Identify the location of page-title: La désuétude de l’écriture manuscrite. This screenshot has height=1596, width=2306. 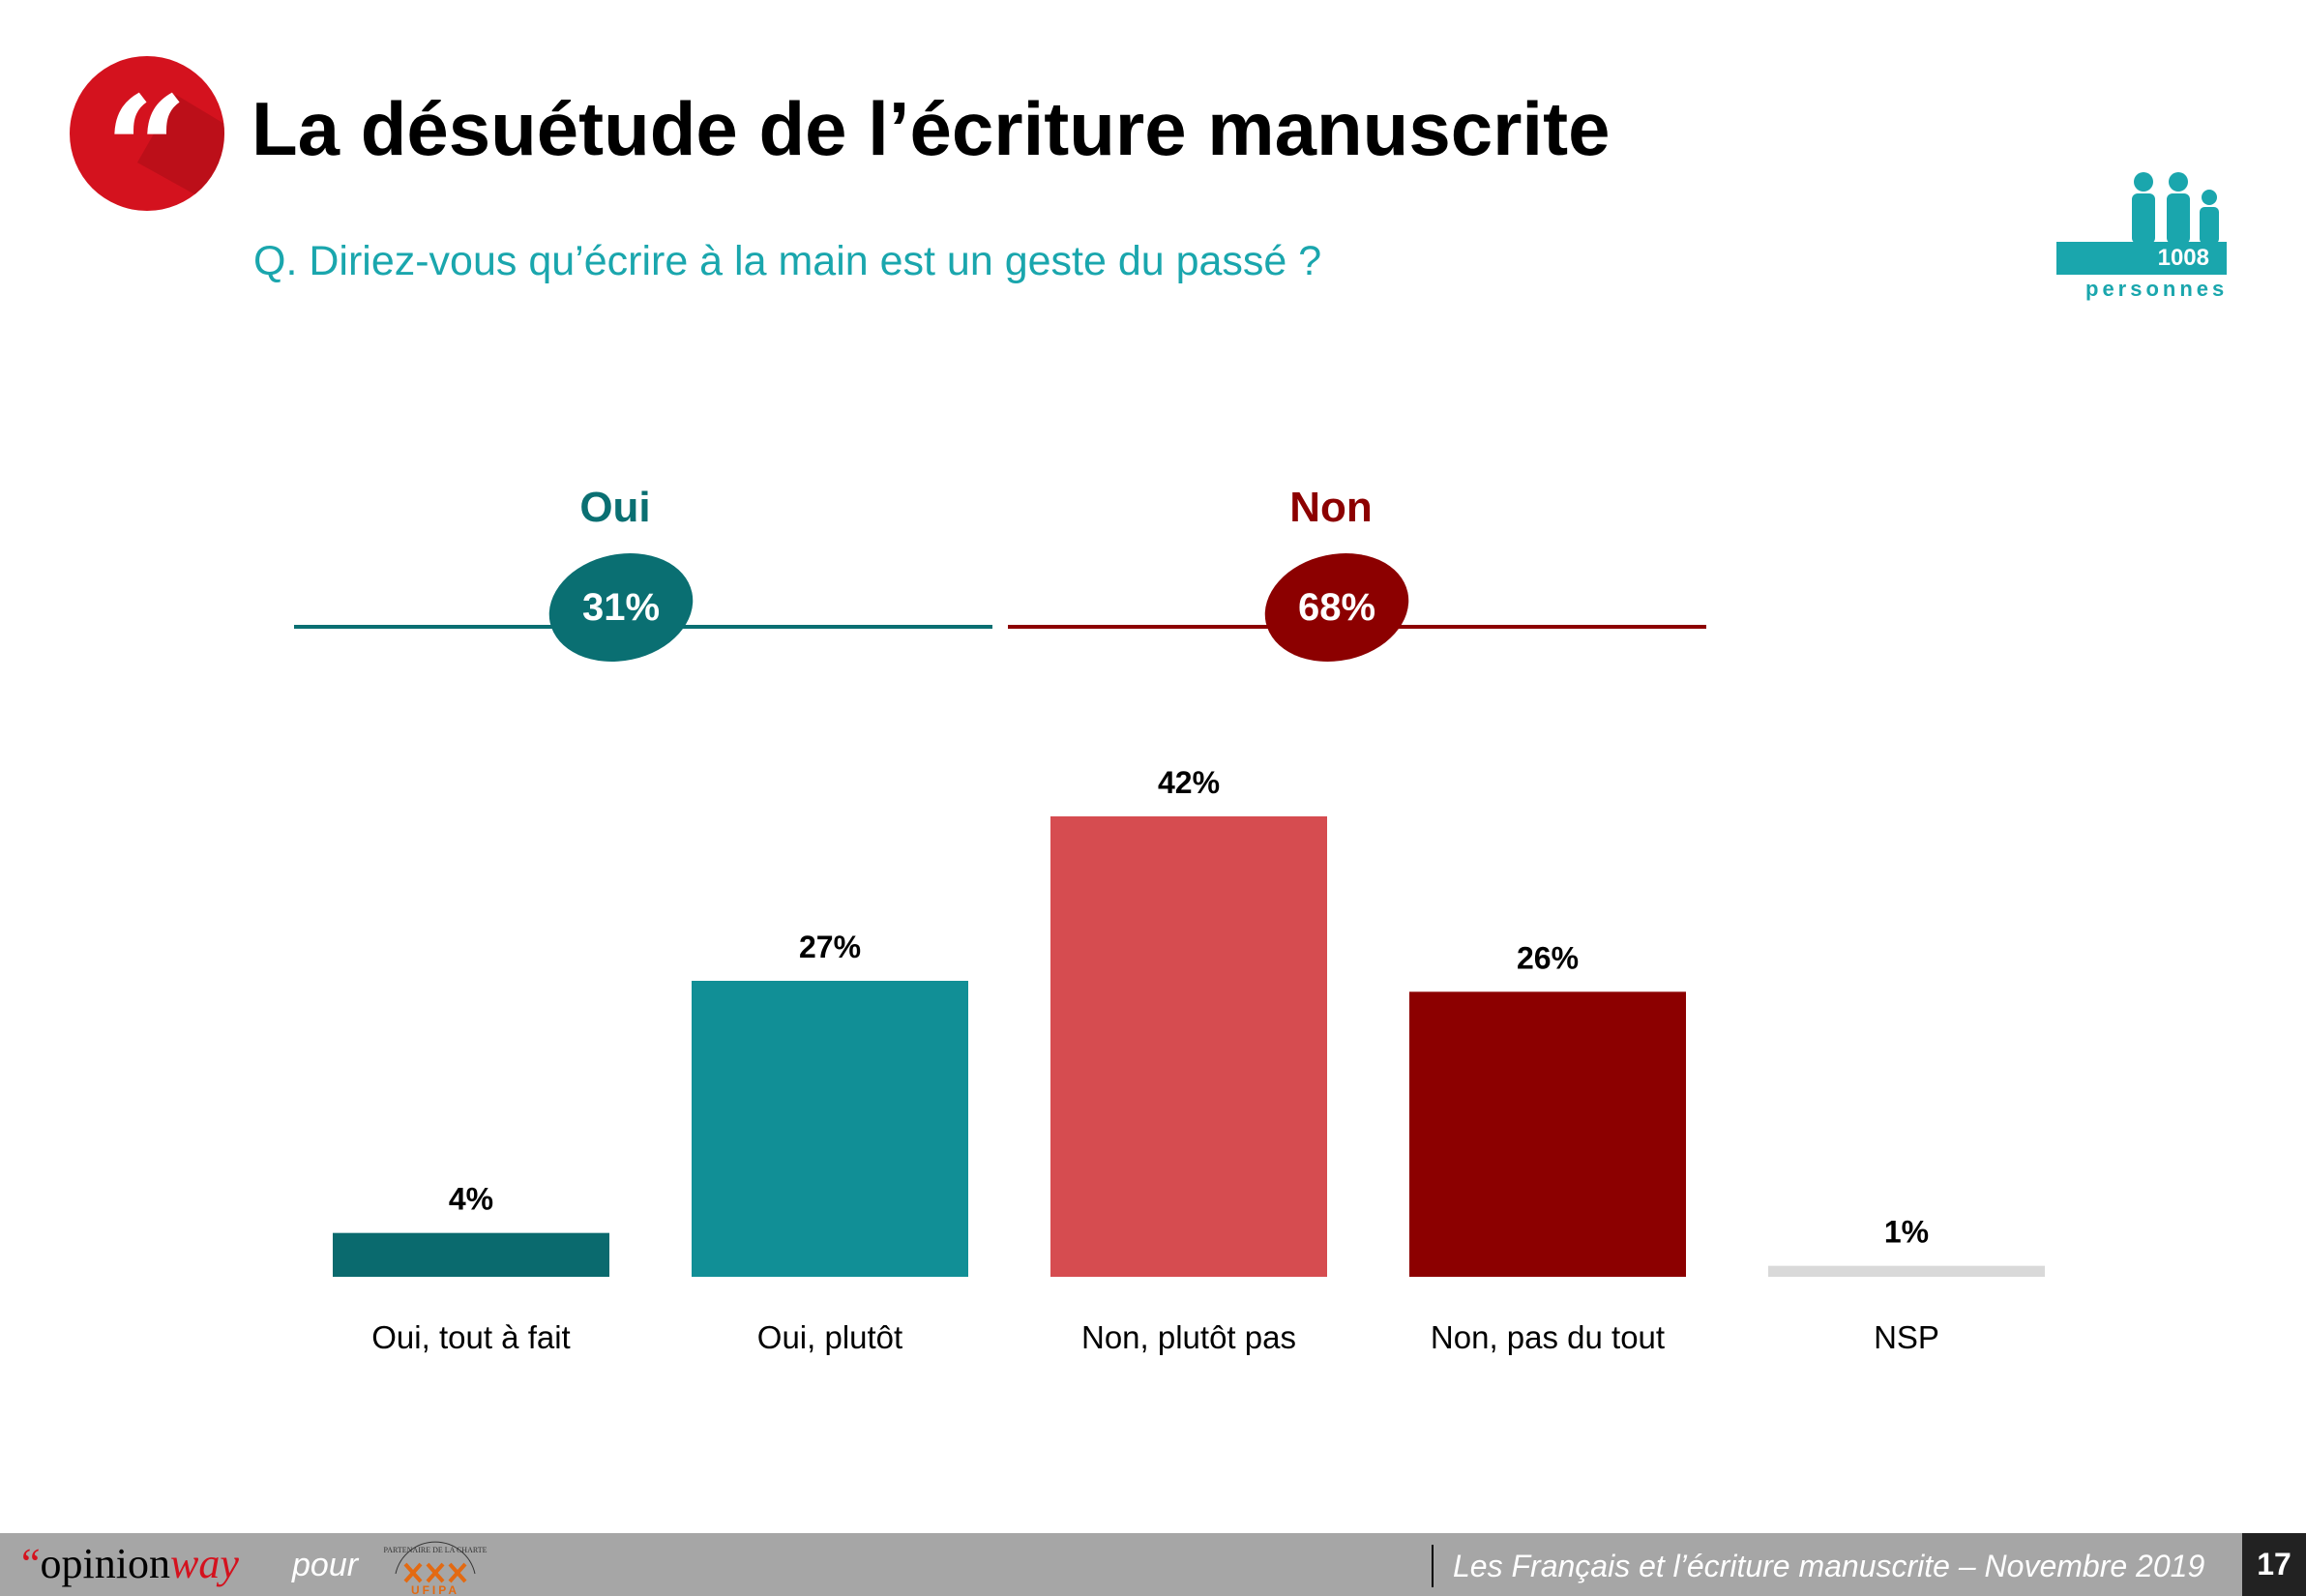
(931, 128).